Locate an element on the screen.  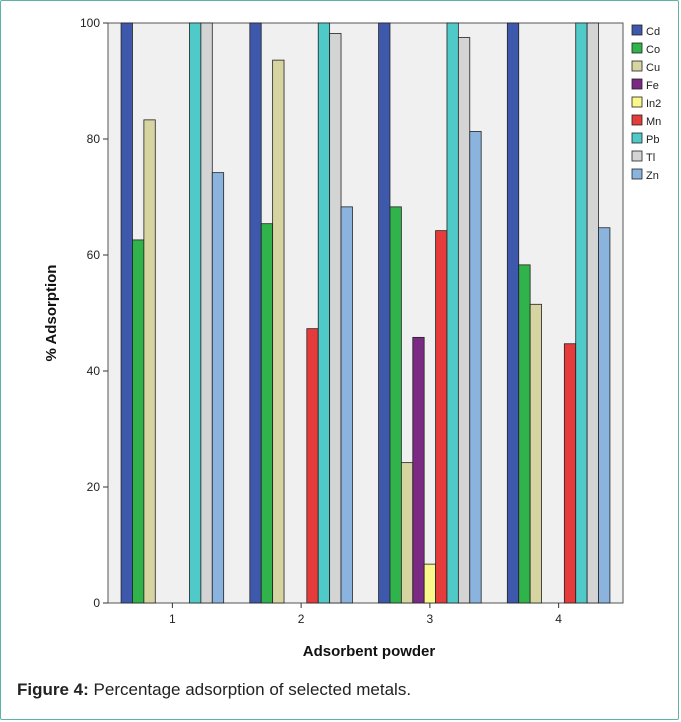
legend: Cd Co Cu Fe In2 Mn Pb Tl Zn is located at coordinates (646, 103).